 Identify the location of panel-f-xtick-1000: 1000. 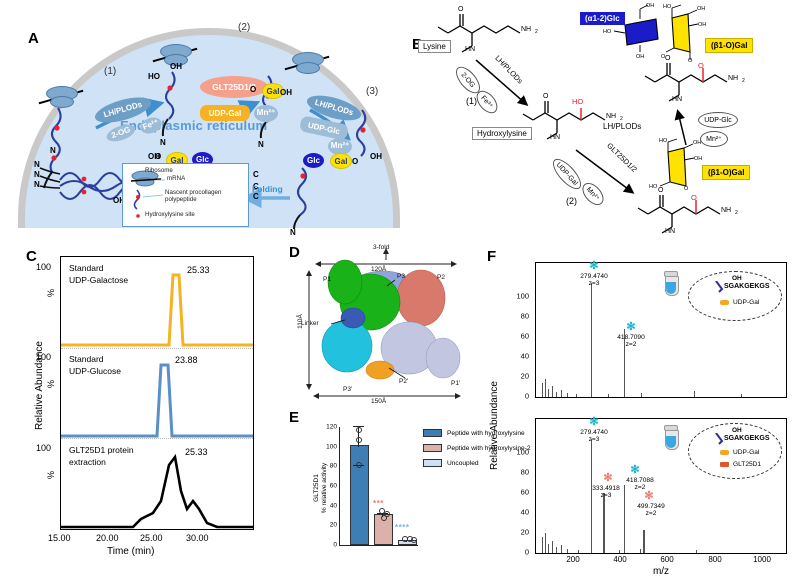
(762, 559).